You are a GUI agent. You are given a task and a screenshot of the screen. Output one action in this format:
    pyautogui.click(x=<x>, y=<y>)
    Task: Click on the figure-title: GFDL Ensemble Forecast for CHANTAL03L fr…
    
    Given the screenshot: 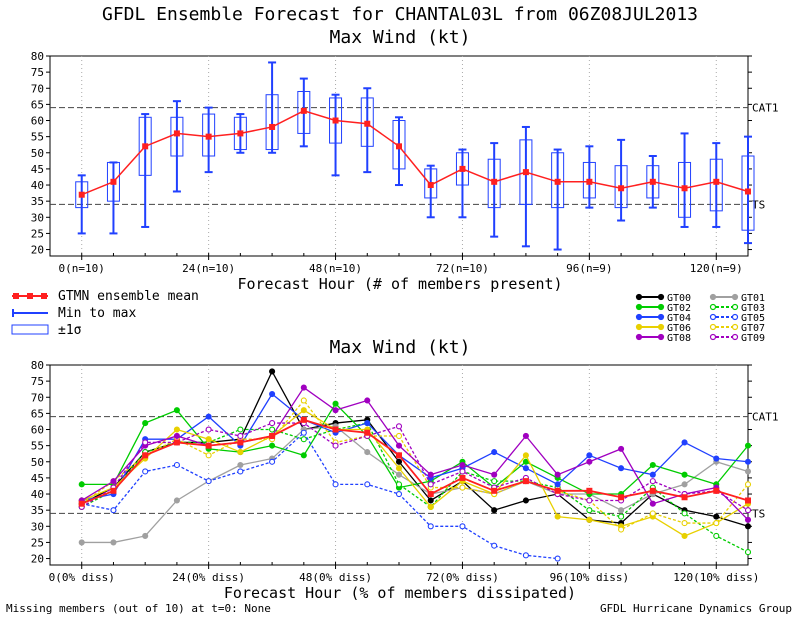 What is the action you would take?
    pyautogui.click(x=400, y=14)
    